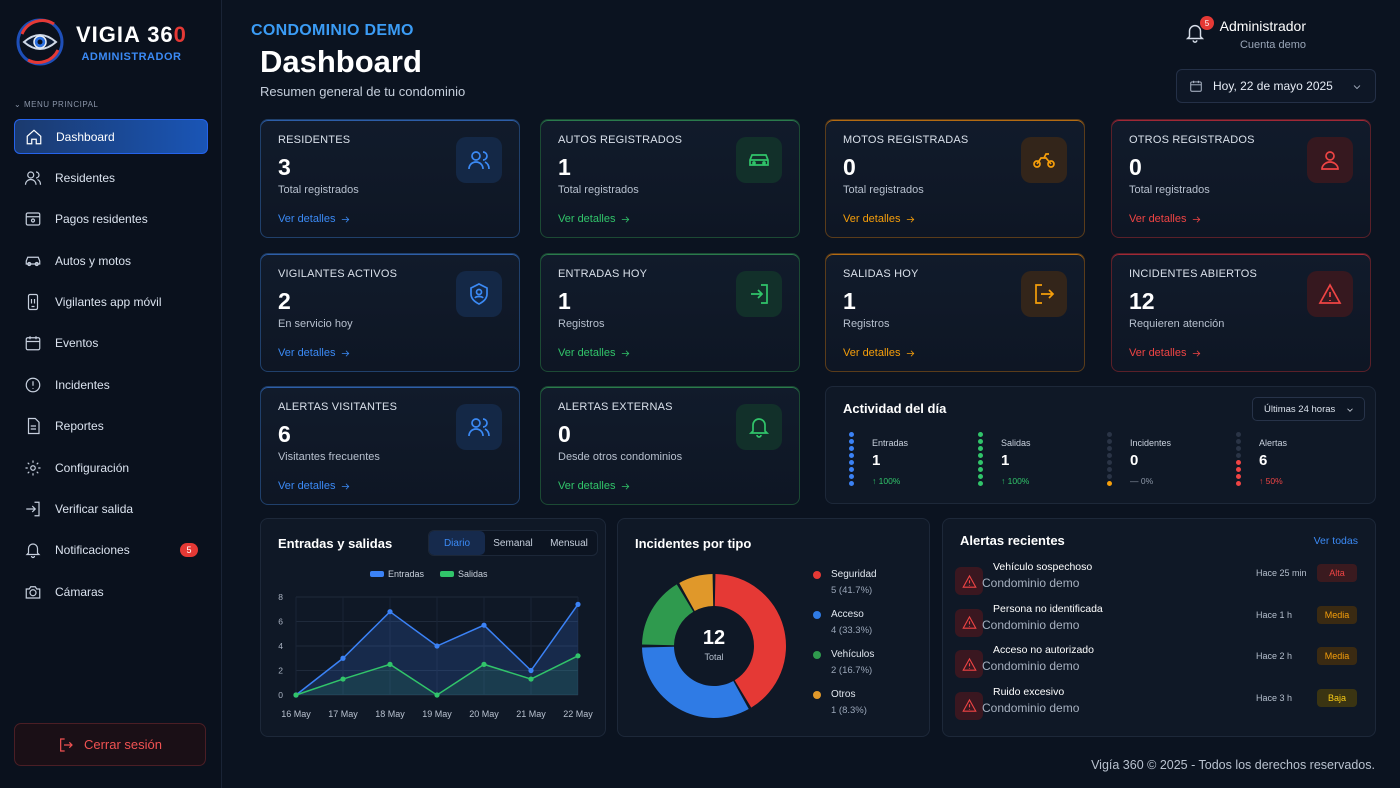 Image resolution: width=1400 pixels, height=788 pixels. I want to click on alert-time: Hace 25 min, so click(1281, 573).